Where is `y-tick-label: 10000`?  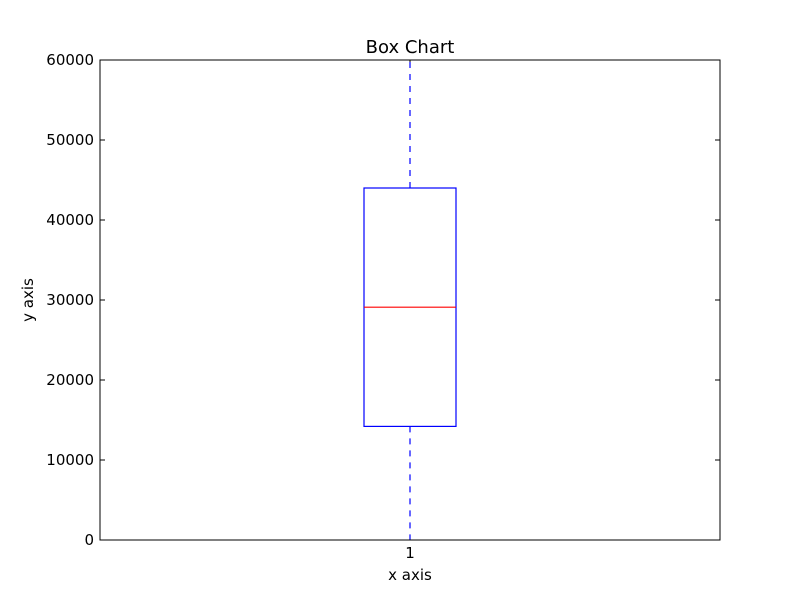 y-tick-label: 10000 is located at coordinates (70, 460).